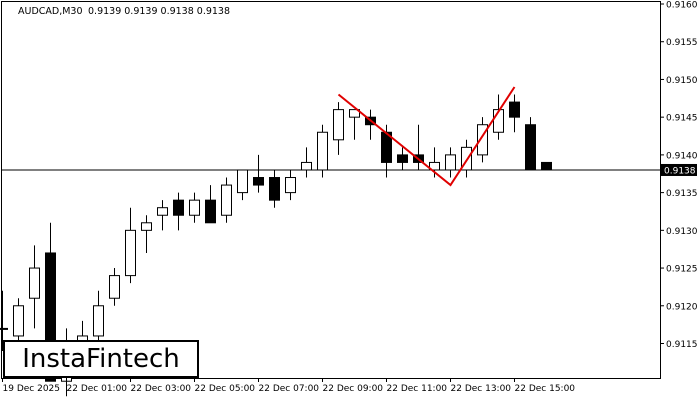 The width and height of the screenshot is (700, 400). Describe the element at coordinates (225, 389) in the screenshot. I see `x-tick-label: 22 Dec 05:00` at that location.